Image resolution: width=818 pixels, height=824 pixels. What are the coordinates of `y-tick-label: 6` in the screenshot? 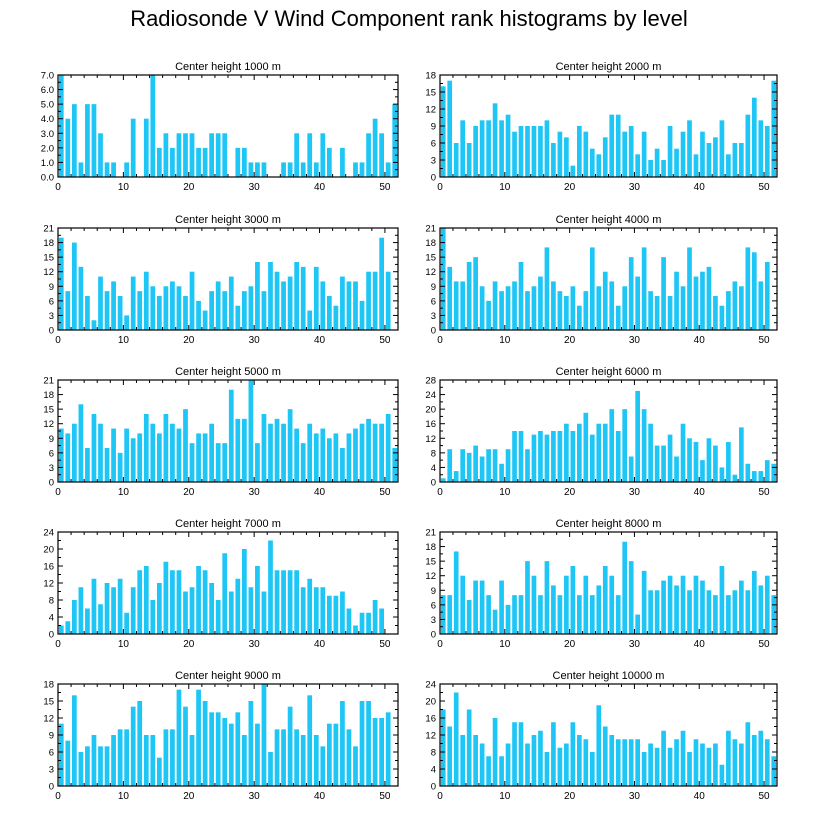 It's located at (51, 453).